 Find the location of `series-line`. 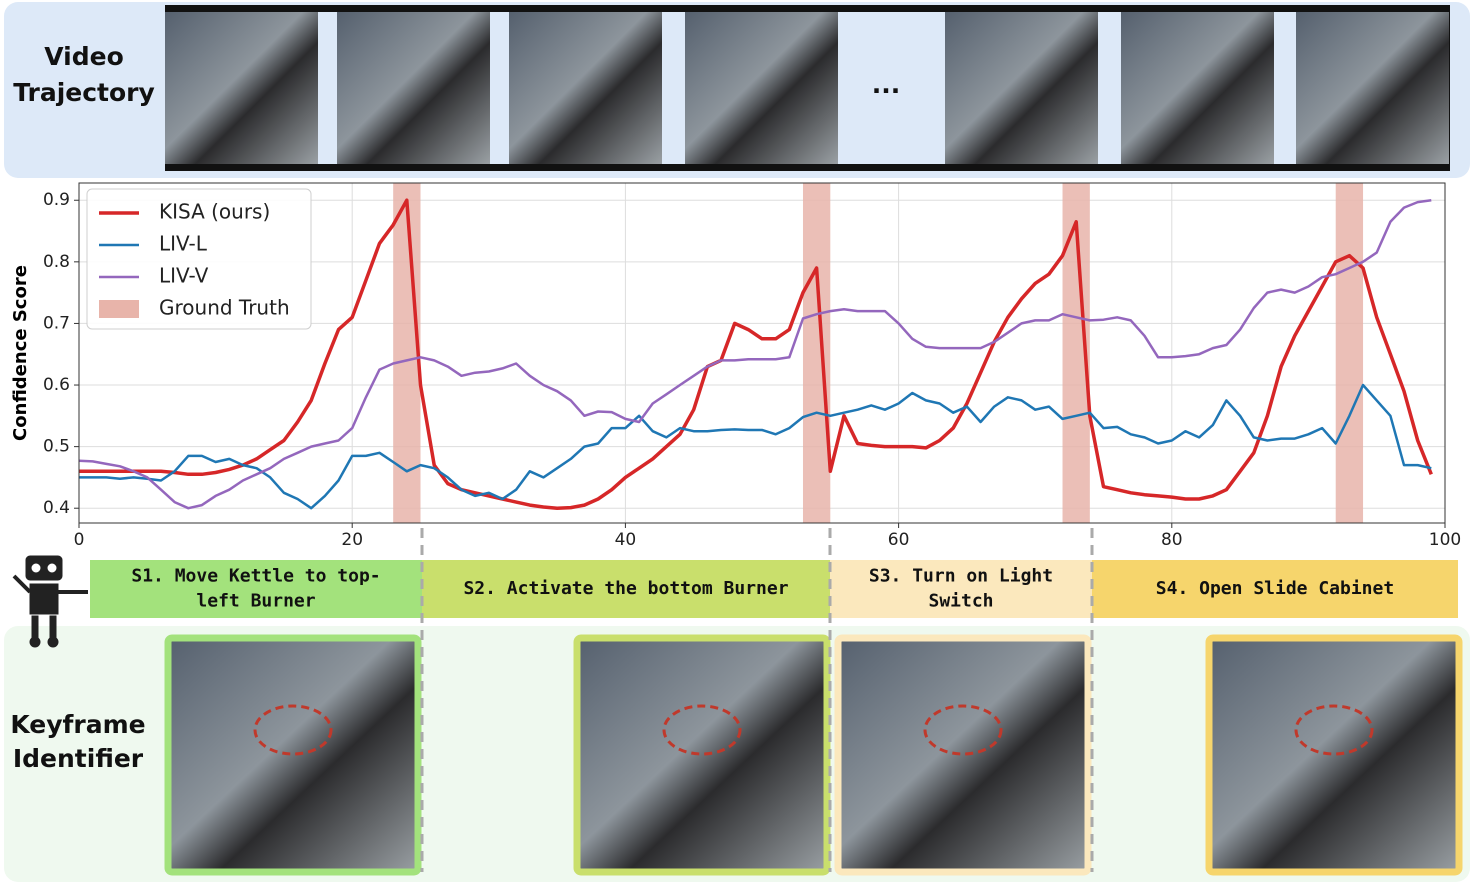

series-line is located at coordinates (755, 446).